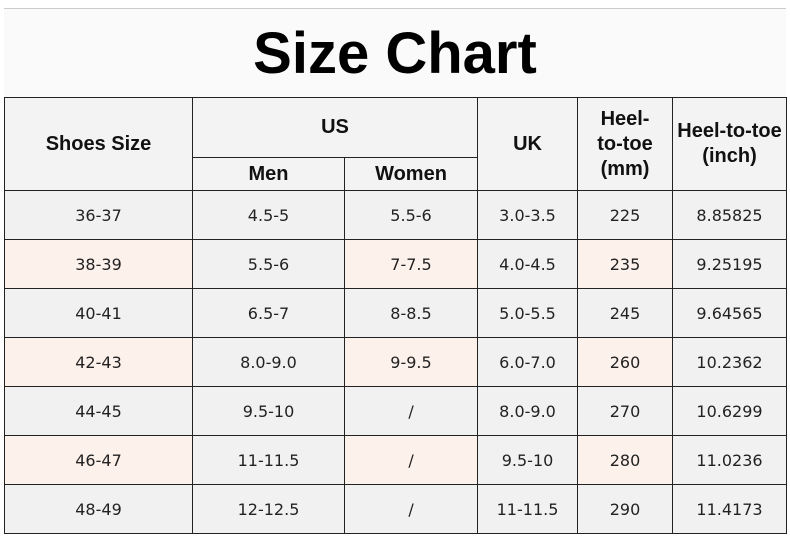  Describe the element at coordinates (730, 313) in the screenshot. I see `cell-heel-to-toe-inch: 9.64565` at that location.